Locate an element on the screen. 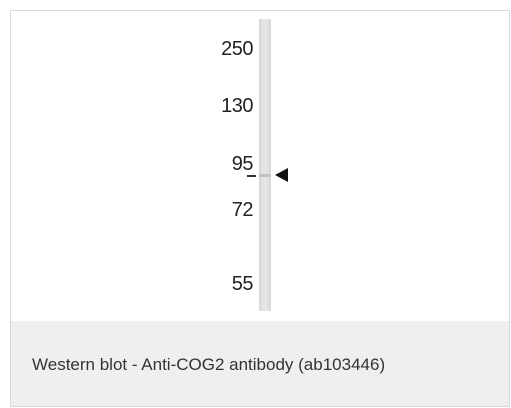 Image resolution: width=511 pixels, height=408 pixels. protein-band is located at coordinates (265, 175).